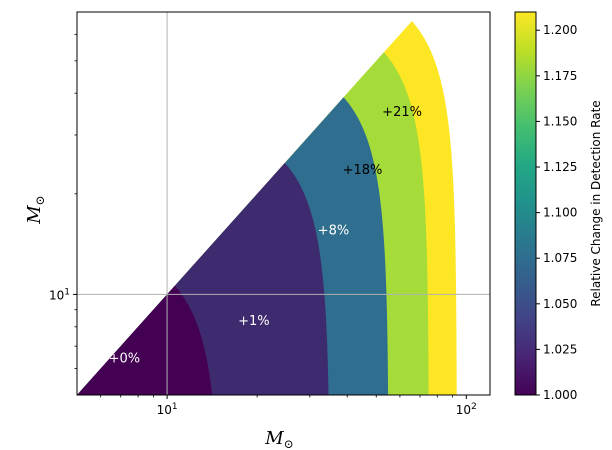 This screenshot has width=612, height=450. I want to click on x-axis-label: M⊙, so click(279, 439).